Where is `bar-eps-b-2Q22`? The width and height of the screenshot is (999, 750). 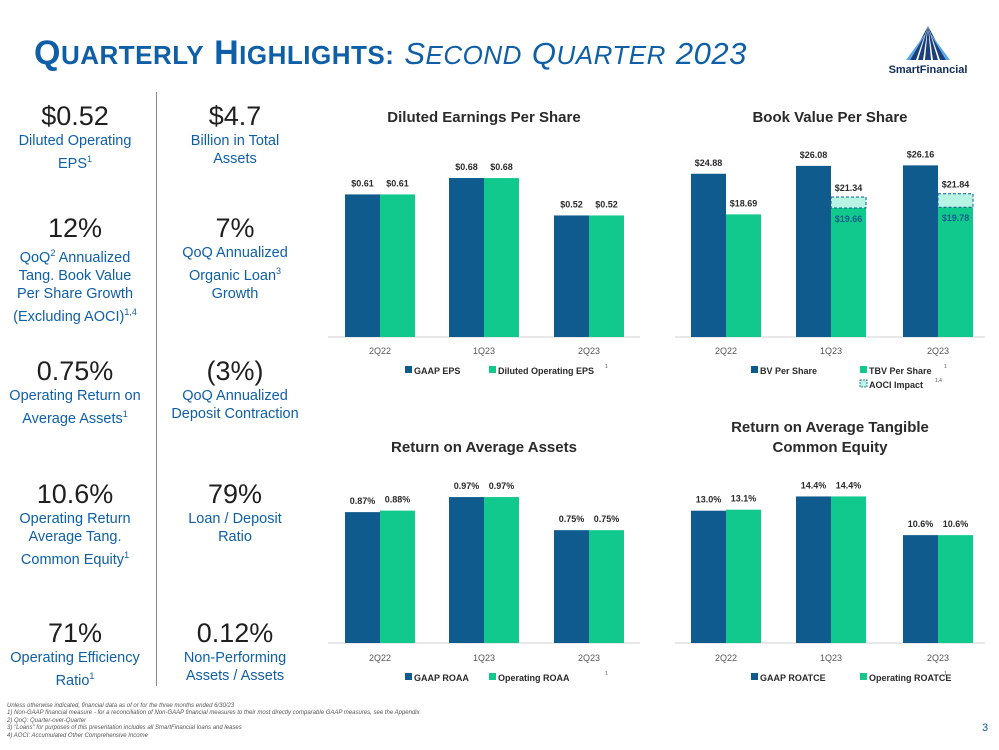
bar-eps-b-2Q22 is located at coordinates (397, 265).